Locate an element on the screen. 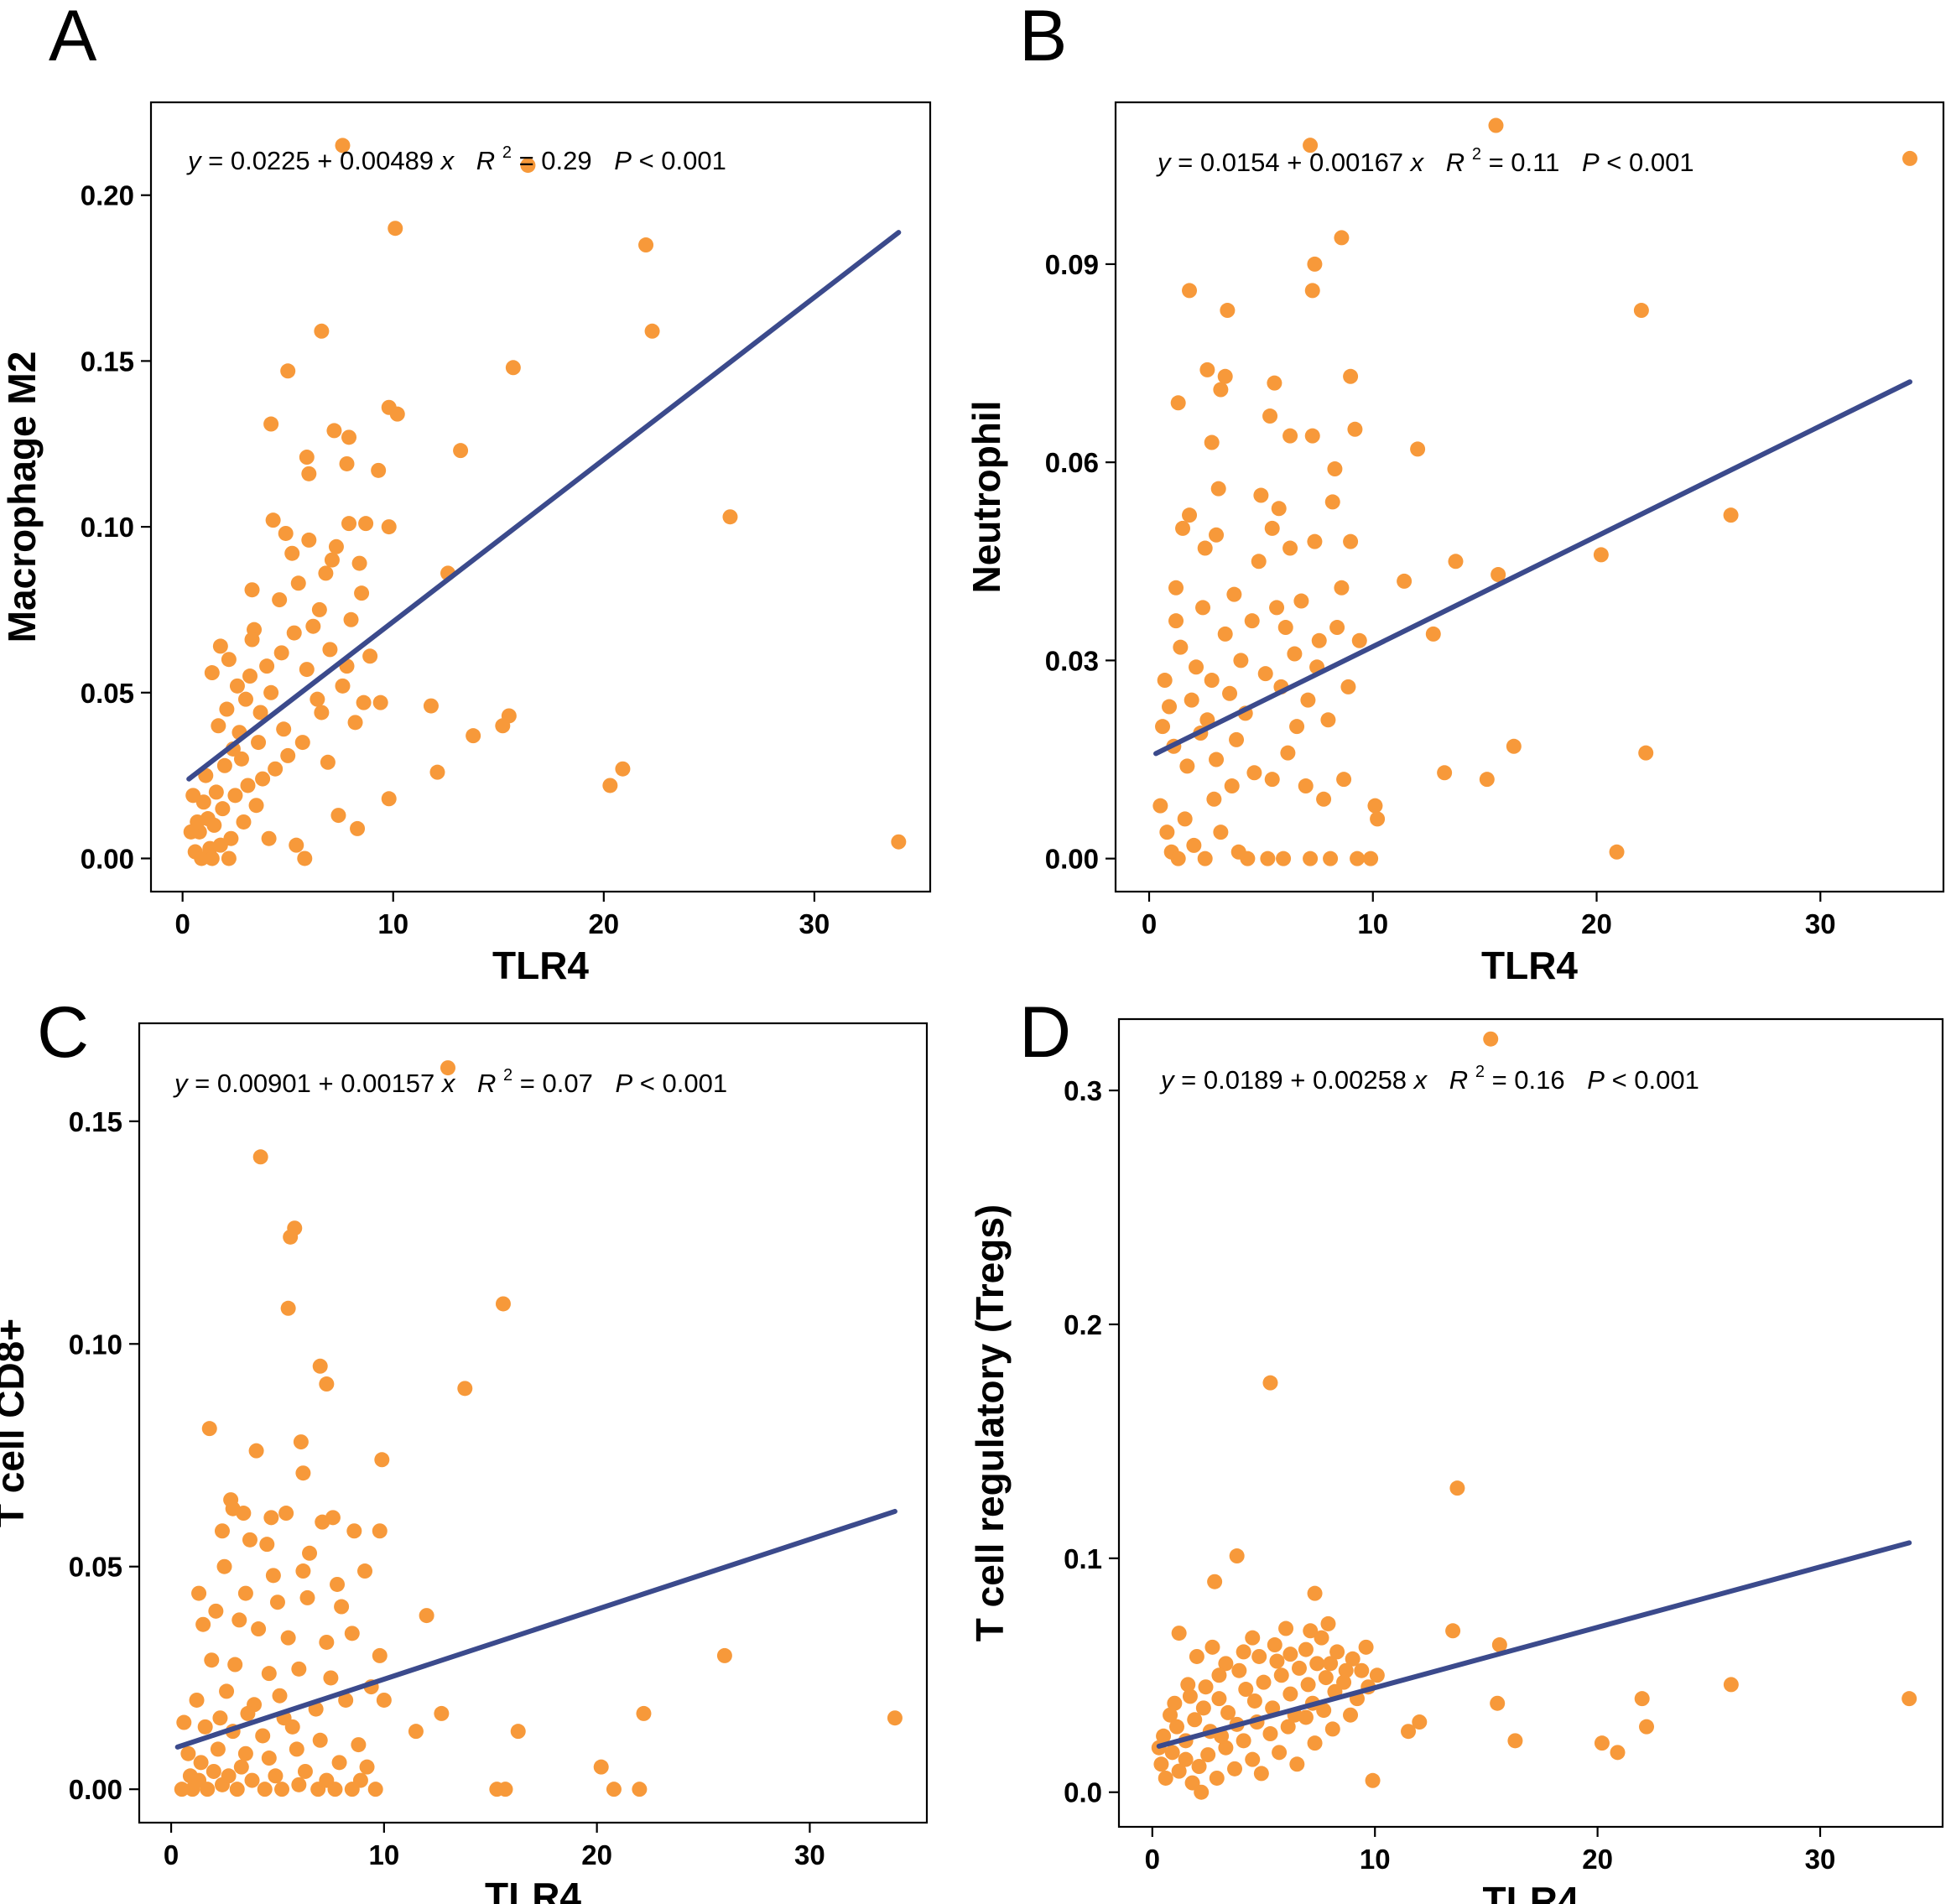 This screenshot has width=1951, height=1904. eq-xvar: x is located at coordinates (447, 160).